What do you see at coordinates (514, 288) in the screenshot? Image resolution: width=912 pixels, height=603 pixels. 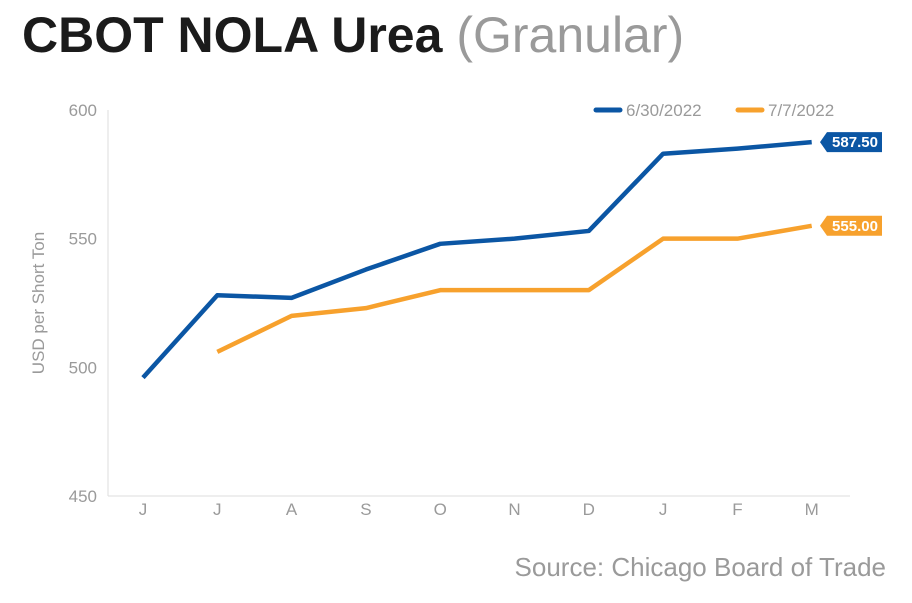 I see `series-line` at bounding box center [514, 288].